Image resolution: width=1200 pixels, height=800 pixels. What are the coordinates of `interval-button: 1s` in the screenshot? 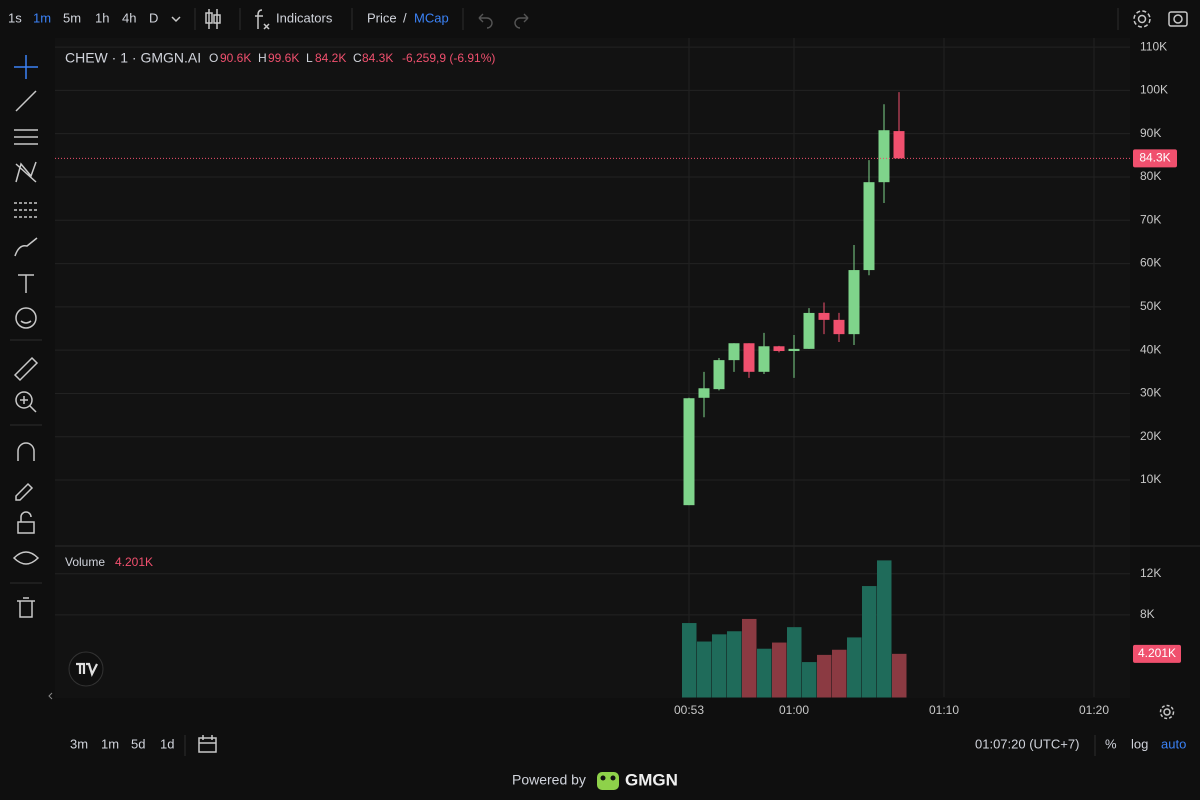 It's located at (15, 17).